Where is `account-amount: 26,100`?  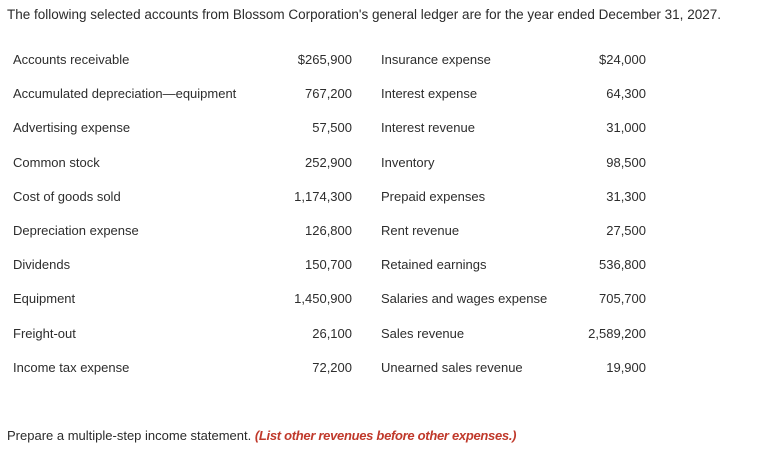
account-amount: 26,100 is located at coordinates (332, 333).